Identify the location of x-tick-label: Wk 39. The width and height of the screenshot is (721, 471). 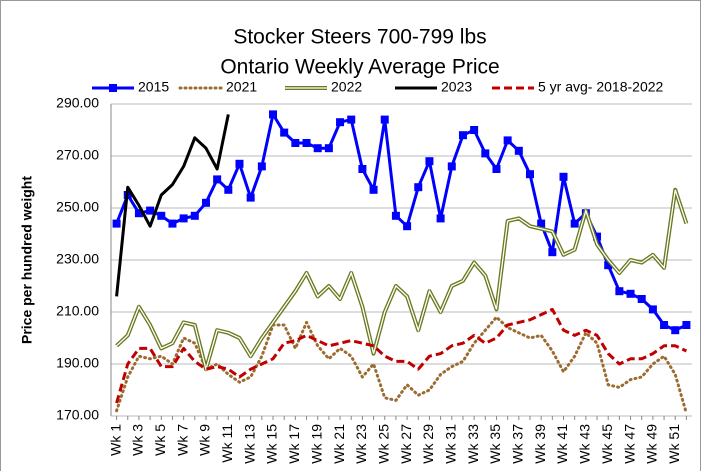
(540, 444).